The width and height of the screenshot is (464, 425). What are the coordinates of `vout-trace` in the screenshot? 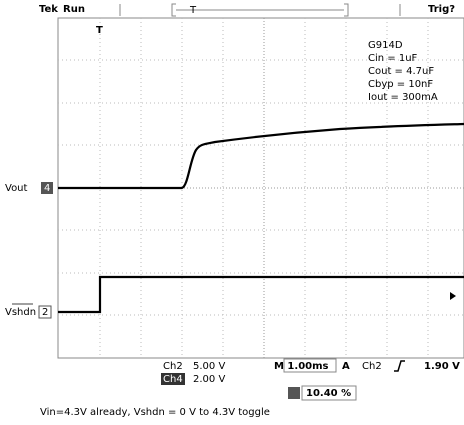 It's located at (261, 156).